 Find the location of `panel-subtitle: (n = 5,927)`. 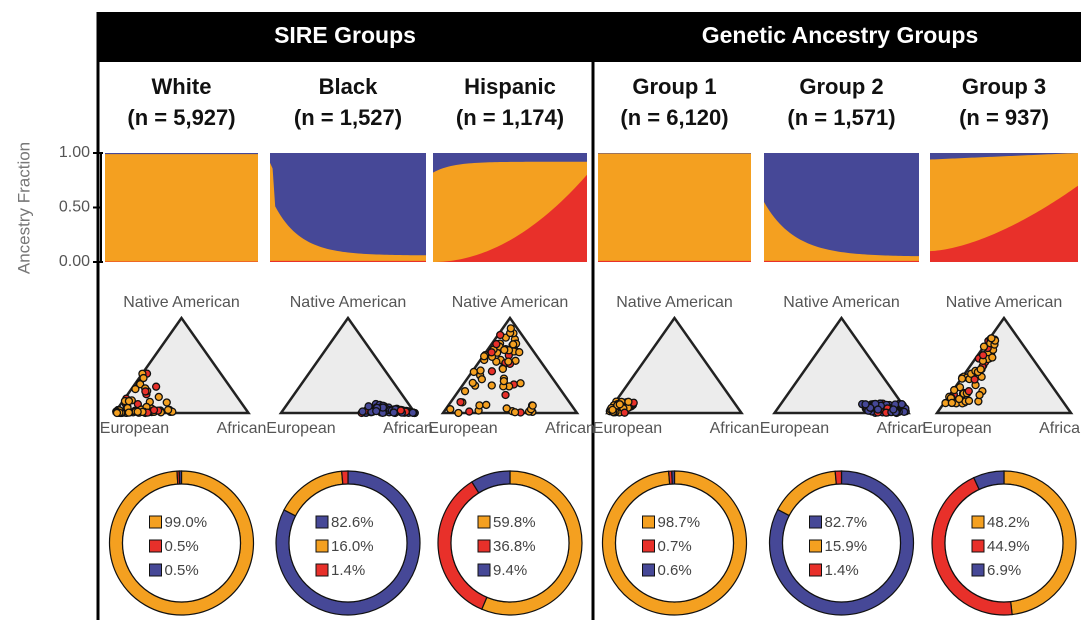

panel-subtitle: (n = 5,927) is located at coordinates (181, 117).